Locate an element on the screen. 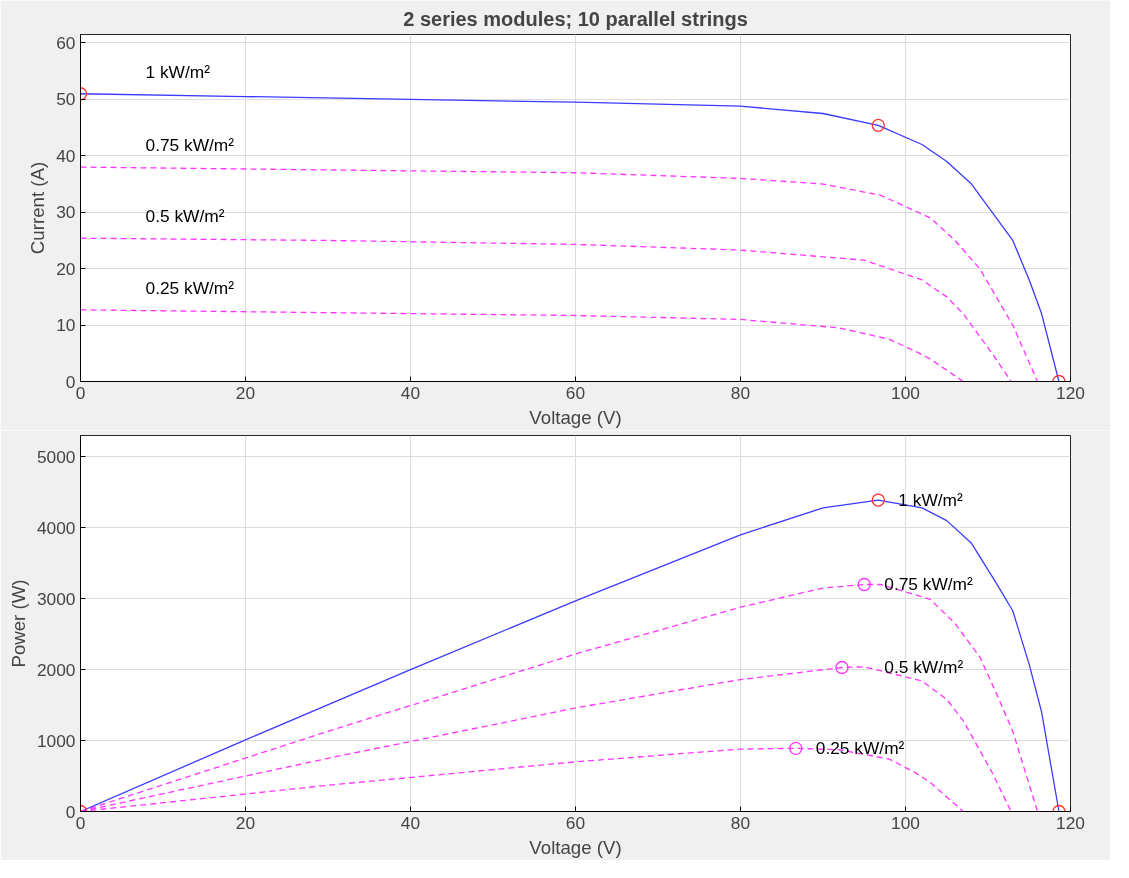  y-axis-title: Power (W) is located at coordinates (18, 623).